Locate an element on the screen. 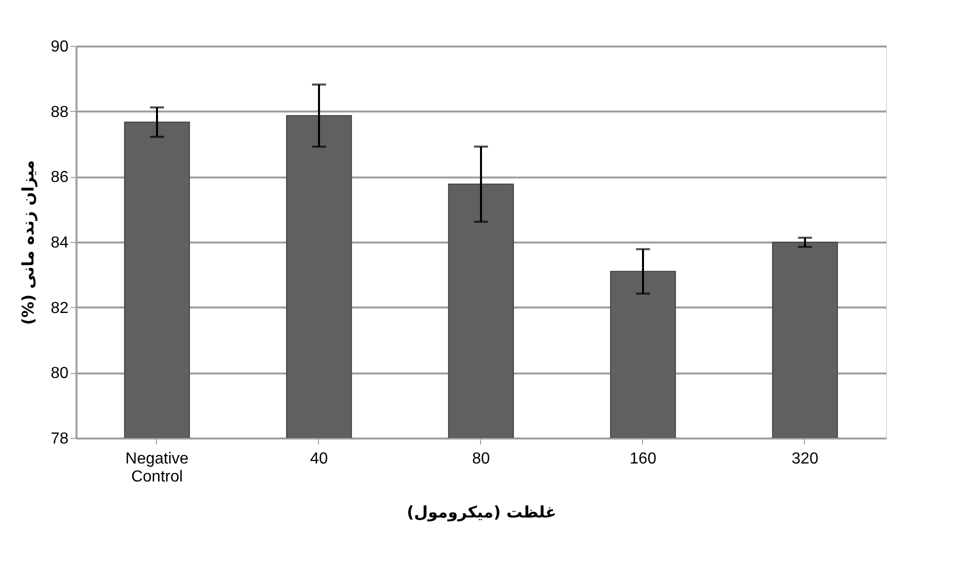 This screenshot has width=959, height=585. x-tick-label: 160 is located at coordinates (643, 459).